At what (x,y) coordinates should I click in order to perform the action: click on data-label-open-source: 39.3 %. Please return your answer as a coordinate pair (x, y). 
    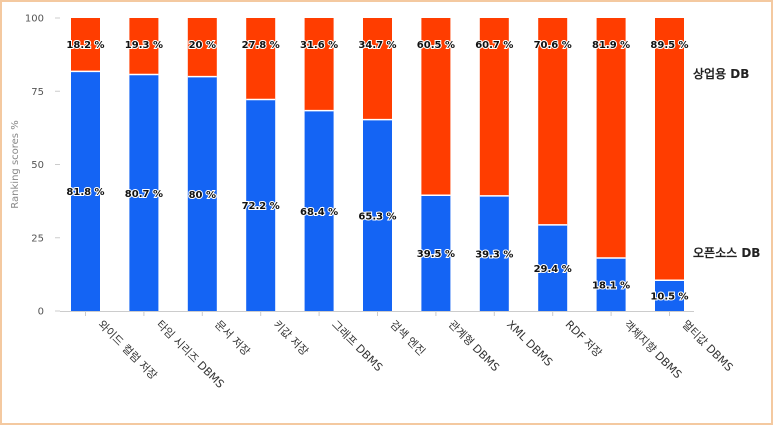
    Looking at the image, I should click on (494, 254).